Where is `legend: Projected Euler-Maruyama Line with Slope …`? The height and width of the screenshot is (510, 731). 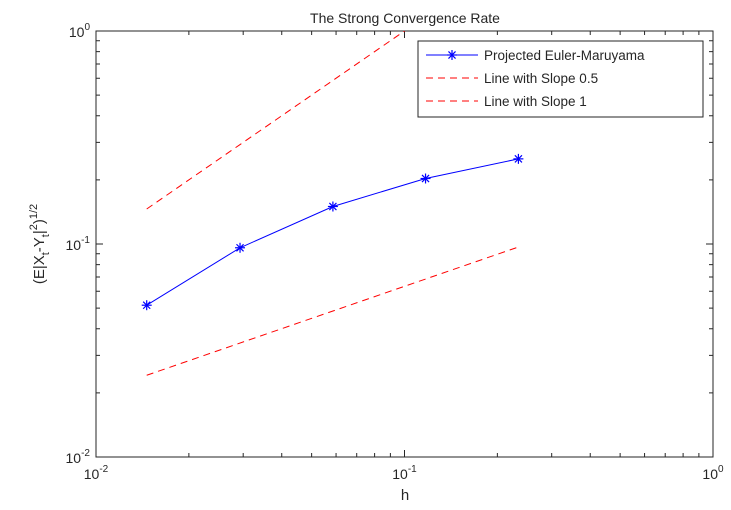
legend: Projected Euler-Maruyama Line with Slope … is located at coordinates (560, 79).